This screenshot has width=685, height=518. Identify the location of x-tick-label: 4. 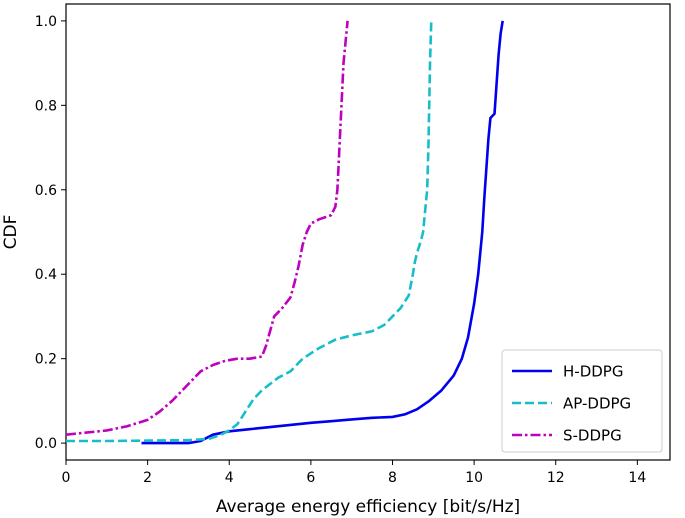
(229, 478).